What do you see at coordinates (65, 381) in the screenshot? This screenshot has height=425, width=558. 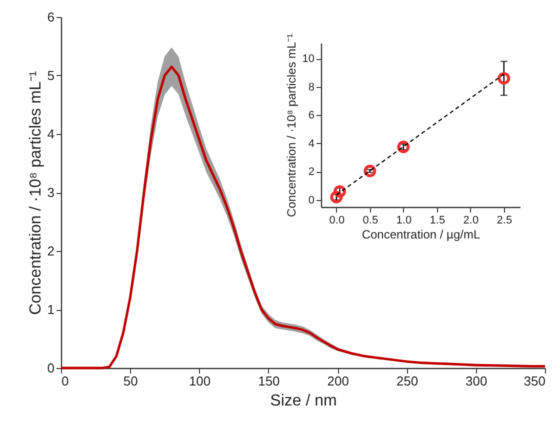 I see `x-tick-label: 0` at bounding box center [65, 381].